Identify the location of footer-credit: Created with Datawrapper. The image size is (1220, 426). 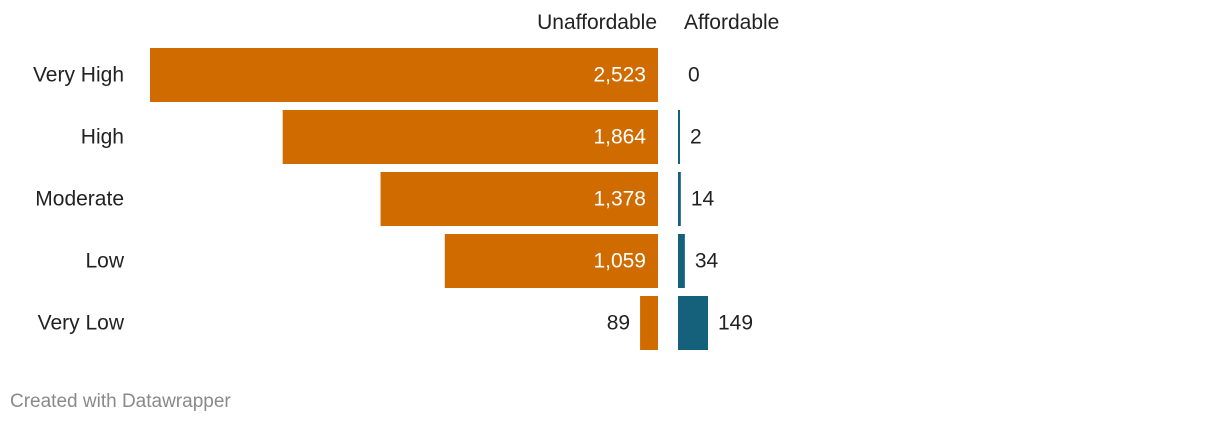
(120, 401).